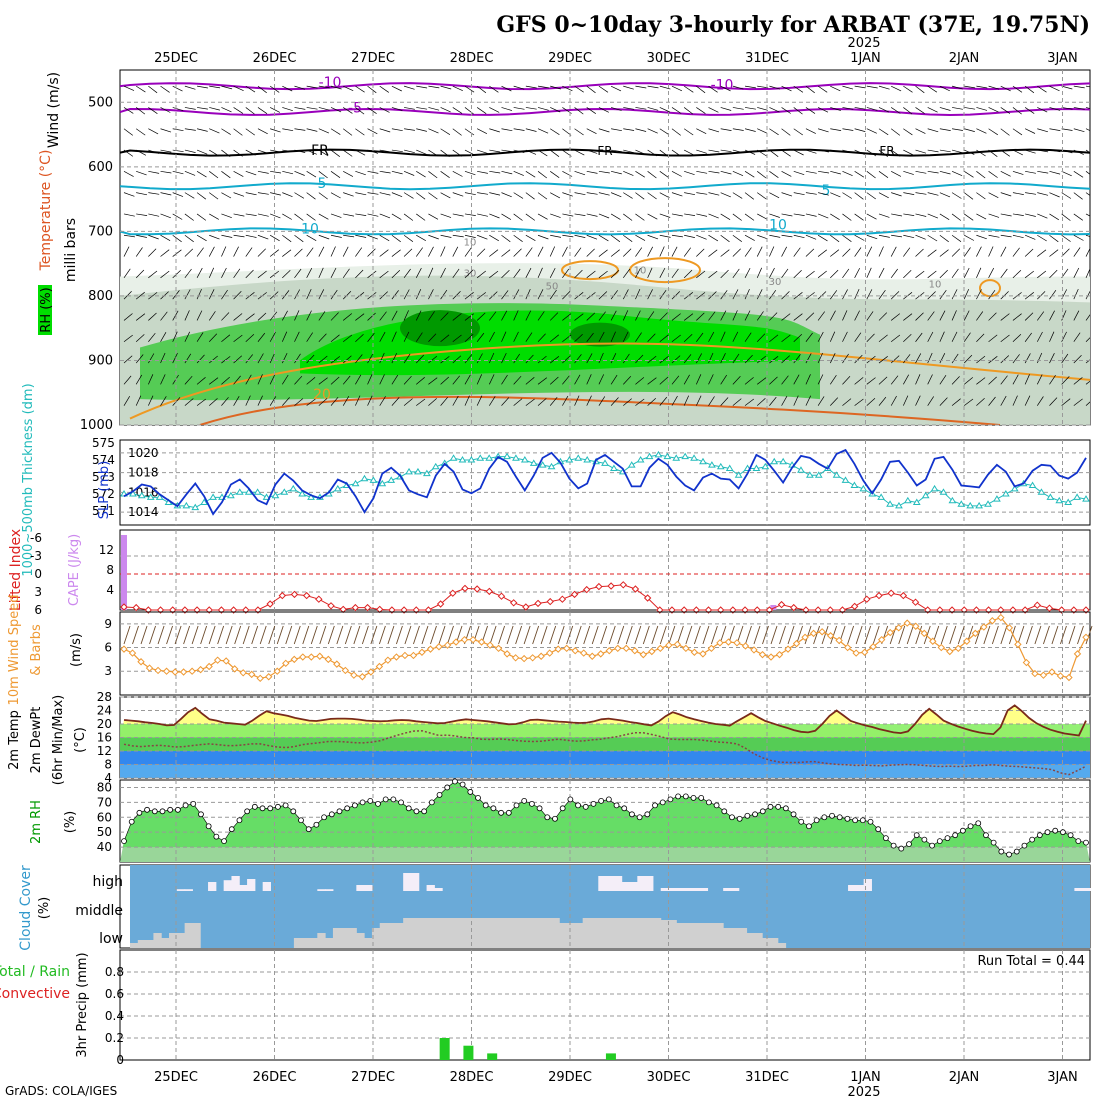  What do you see at coordinates (38, 592) in the screenshot?
I see `li-tick: 3` at bounding box center [38, 592].